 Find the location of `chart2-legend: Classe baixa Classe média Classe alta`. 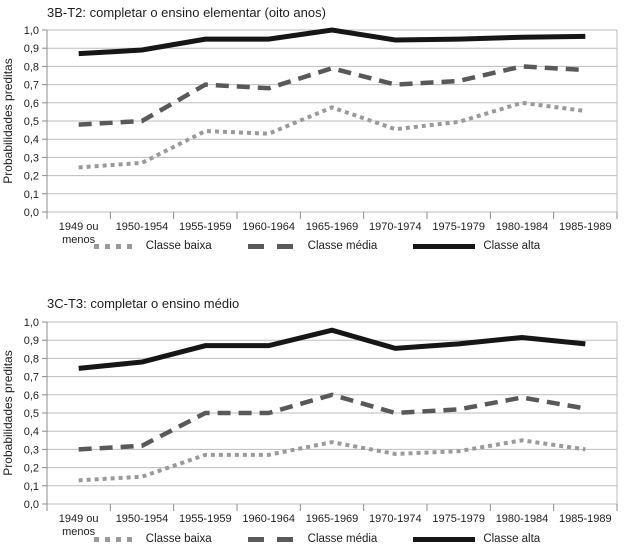

chart2-legend: Classe baixa Classe média Classe alta is located at coordinates (317, 539).